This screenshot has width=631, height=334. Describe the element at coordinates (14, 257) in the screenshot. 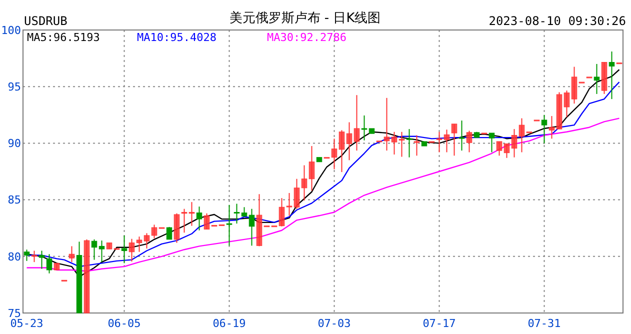

I see `y-tick-label: 80` at that location.